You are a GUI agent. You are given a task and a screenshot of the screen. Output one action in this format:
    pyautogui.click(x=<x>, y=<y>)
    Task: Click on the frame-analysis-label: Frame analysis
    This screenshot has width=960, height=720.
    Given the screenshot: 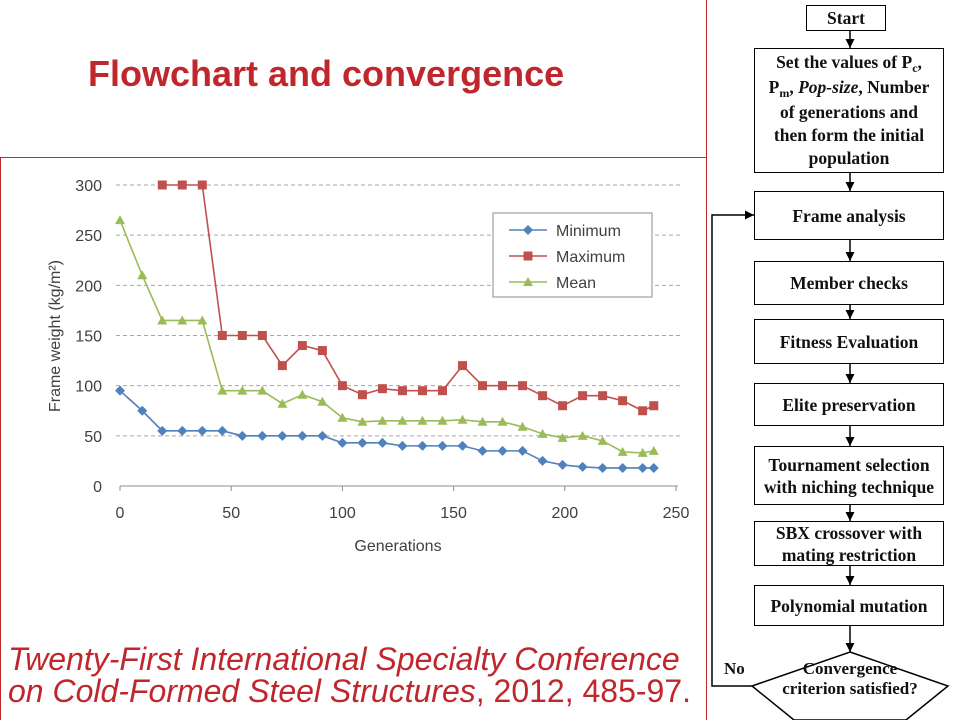 What is the action you would take?
    pyautogui.click(x=849, y=215)
    